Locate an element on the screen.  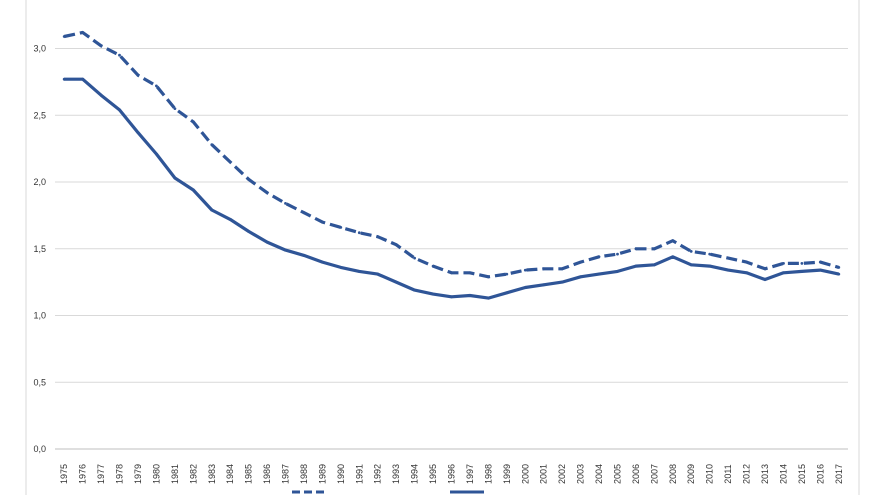
x-tick-label: 2006 is located at coordinates (636, 474).